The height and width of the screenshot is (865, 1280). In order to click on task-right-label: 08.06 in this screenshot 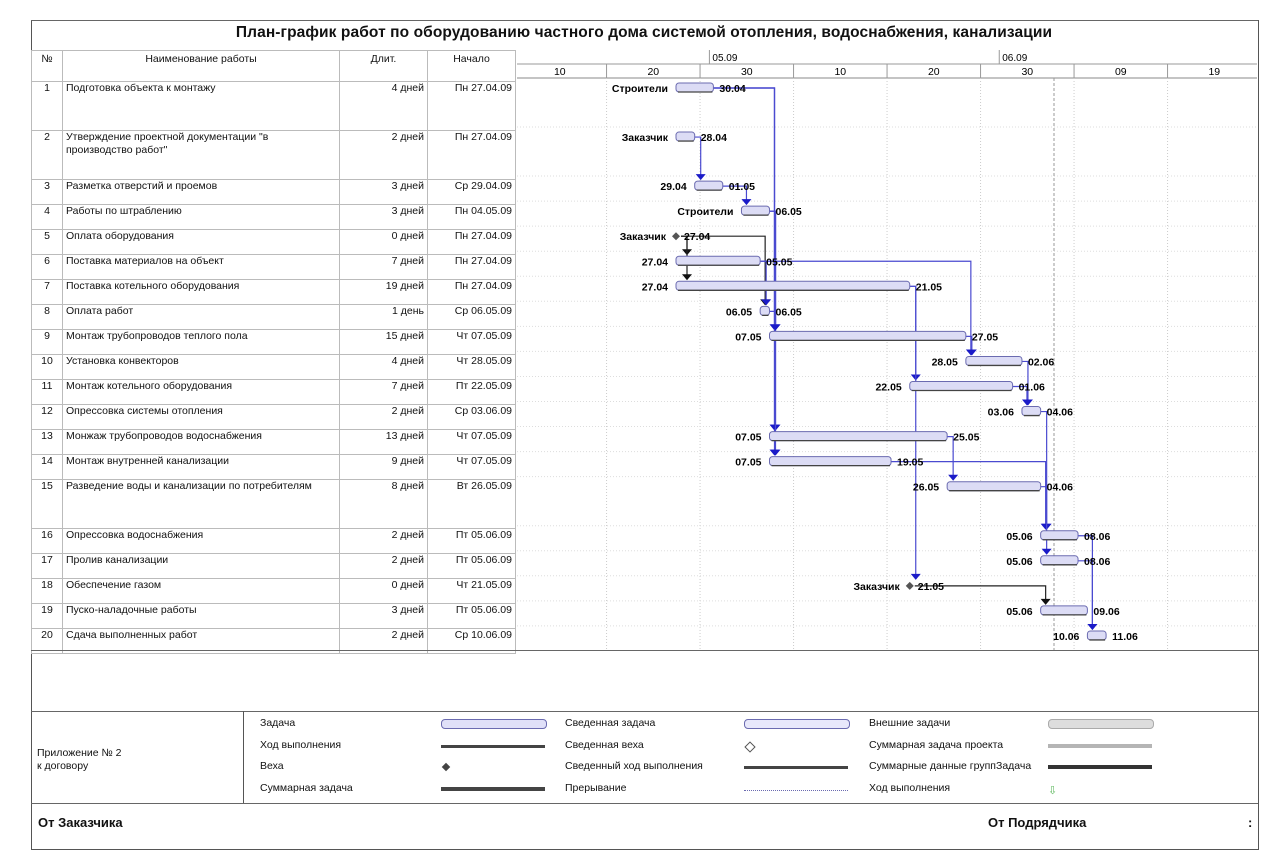, I will do `click(1097, 537)`.